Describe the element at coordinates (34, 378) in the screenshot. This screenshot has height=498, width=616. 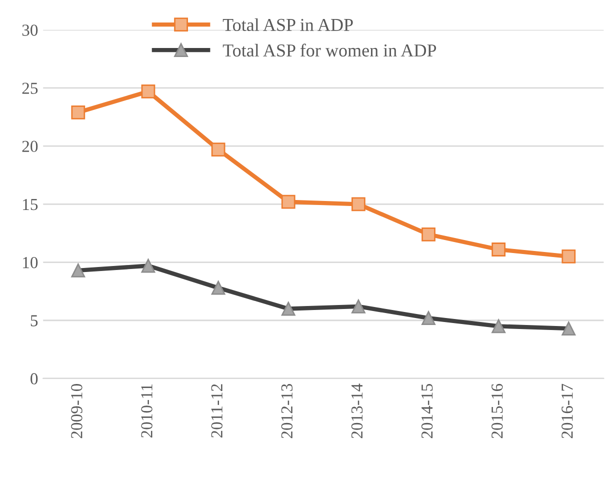
I see `y-tick-label: 0` at that location.